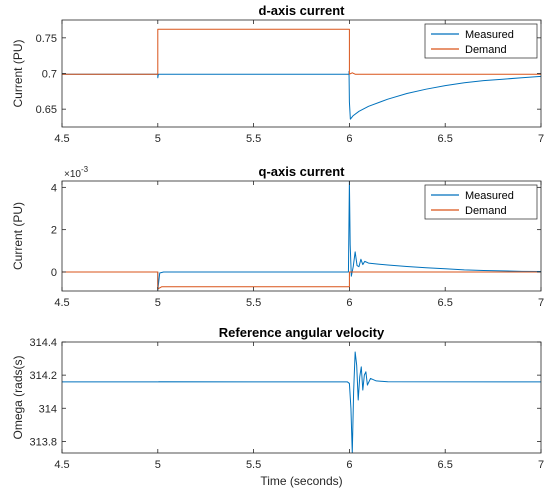  Describe the element at coordinates (49, 75) in the screenshot. I see `y-tick-label: 0.7` at that location.